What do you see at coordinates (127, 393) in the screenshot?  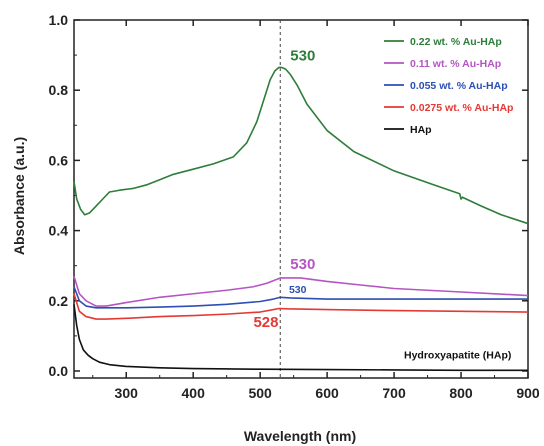 I see `x-tick-label: 300` at bounding box center [127, 393].